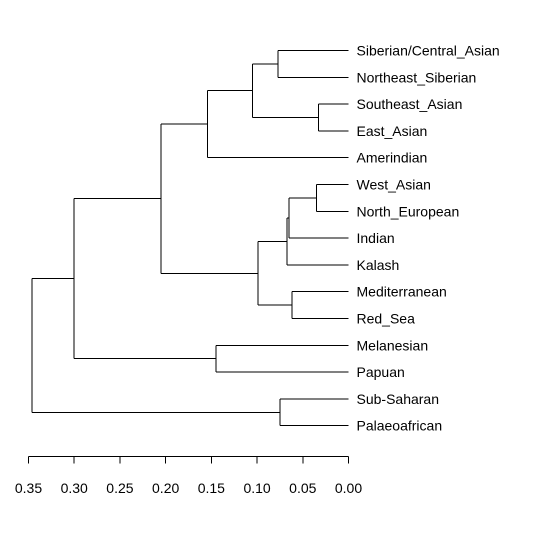 The width and height of the screenshot is (553, 552). I want to click on leaf-label-sub-saharan: Sub-Saharan, so click(398, 399).